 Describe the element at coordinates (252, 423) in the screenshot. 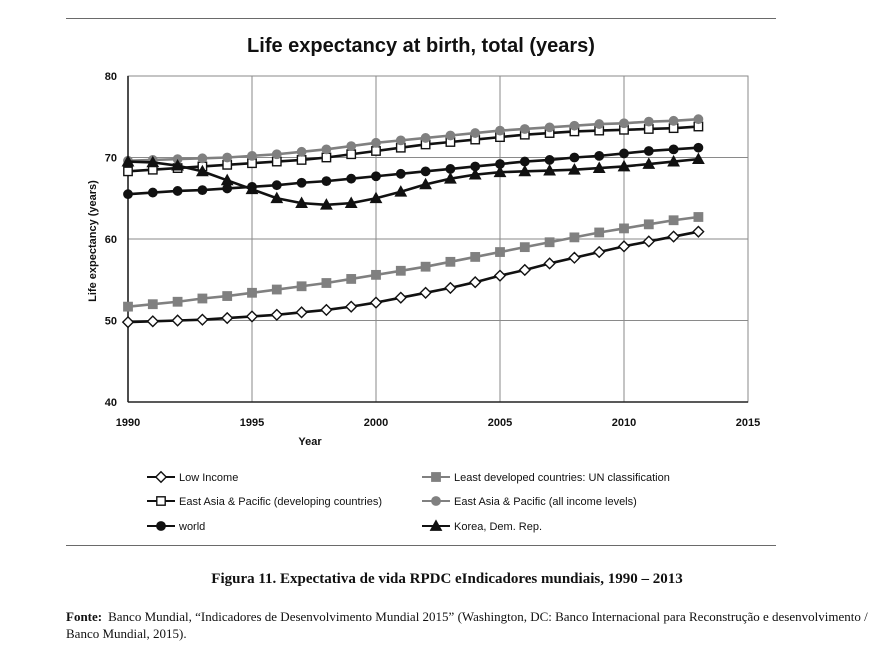

I see `x-tick-label: 1995` at that location.